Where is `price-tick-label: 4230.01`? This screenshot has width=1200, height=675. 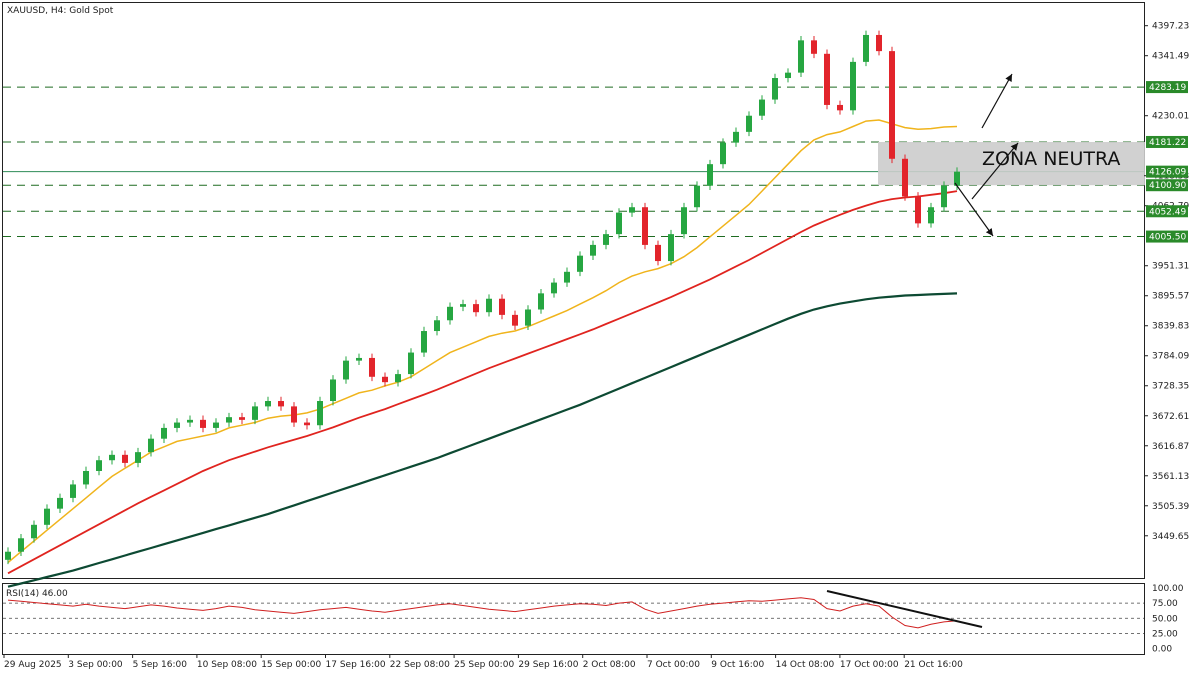 price-tick-label: 4230.01 is located at coordinates (1170, 117).